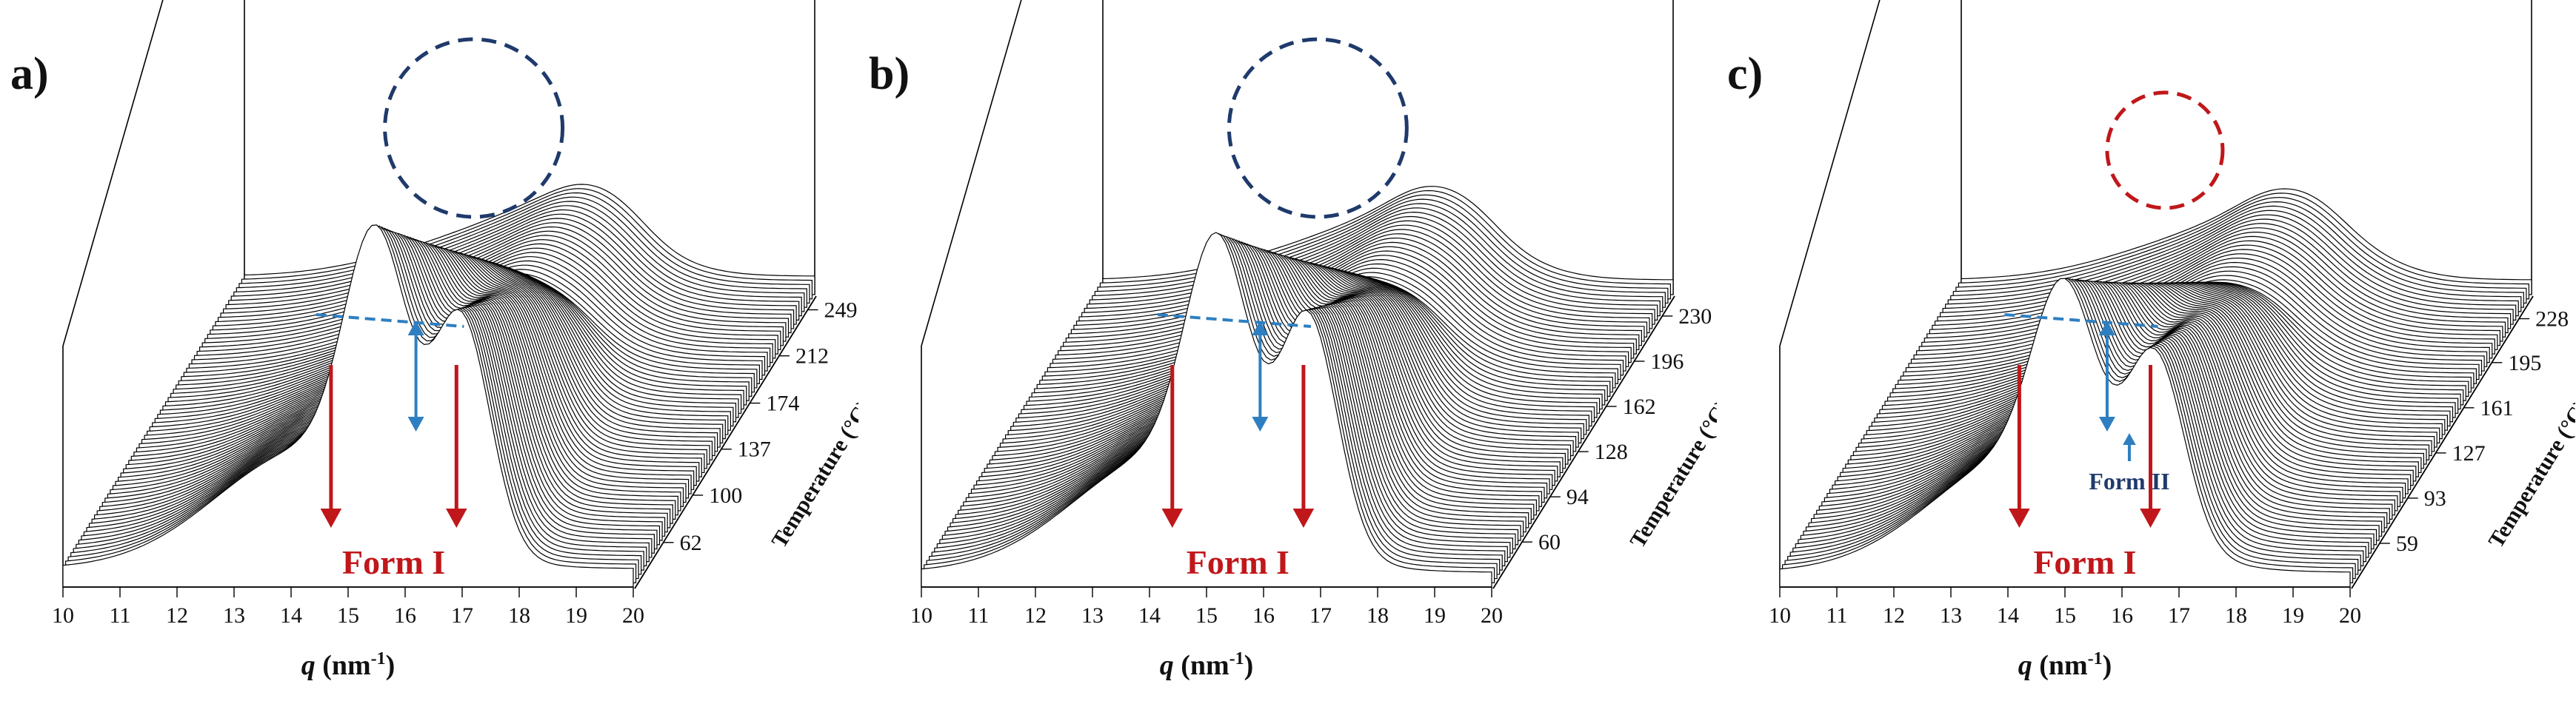 The width and height of the screenshot is (2576, 704). I want to click on y-tick-label: 228, so click(2552, 319).